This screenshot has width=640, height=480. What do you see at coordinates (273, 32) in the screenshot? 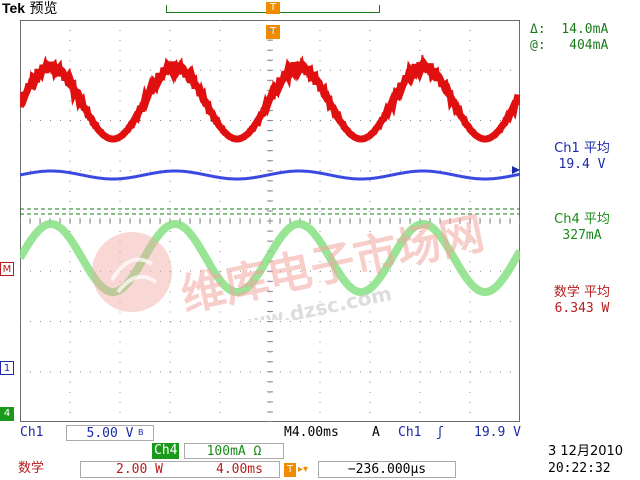
I see `trigger-position-marker: T` at bounding box center [273, 32].